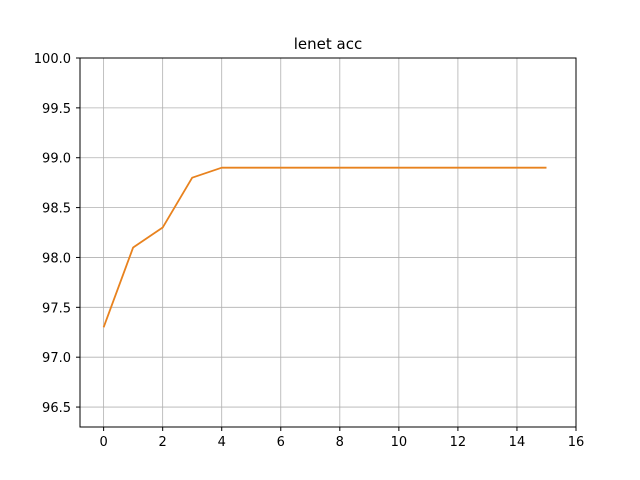 The width and height of the screenshot is (640, 480). What do you see at coordinates (56, 408) in the screenshot?
I see `y-tick-label: 96.5` at bounding box center [56, 408].